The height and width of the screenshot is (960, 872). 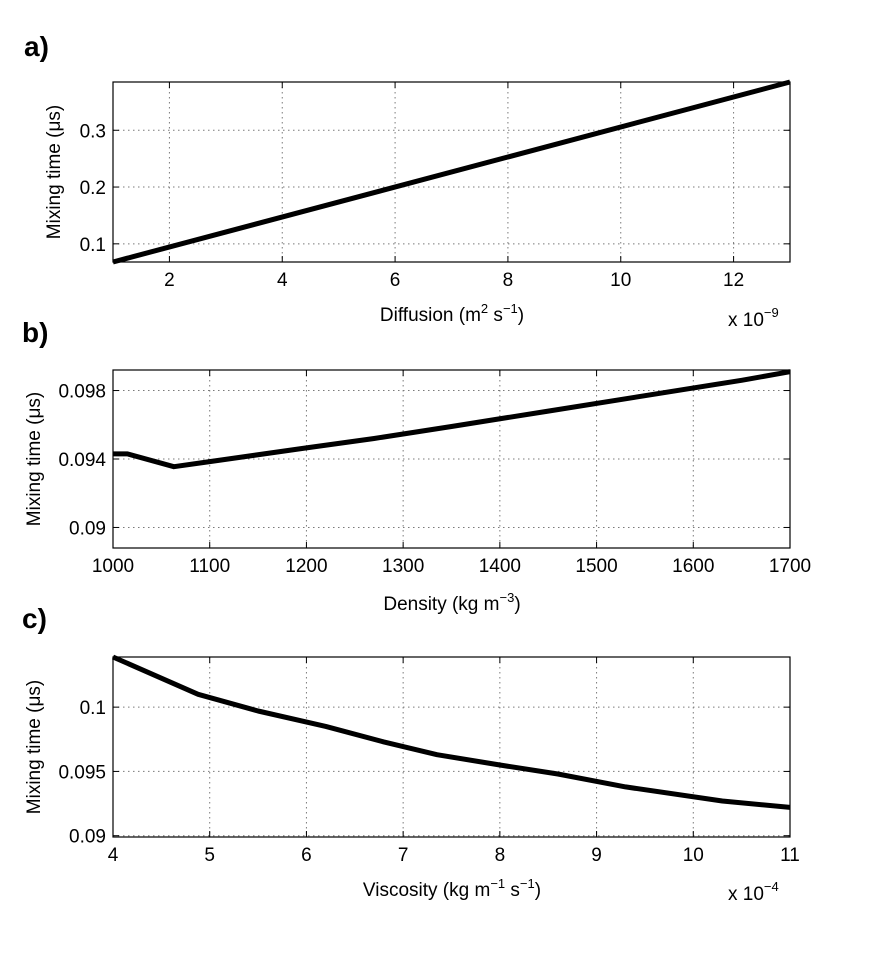 I want to click on panel-label: b), so click(x=35, y=332).